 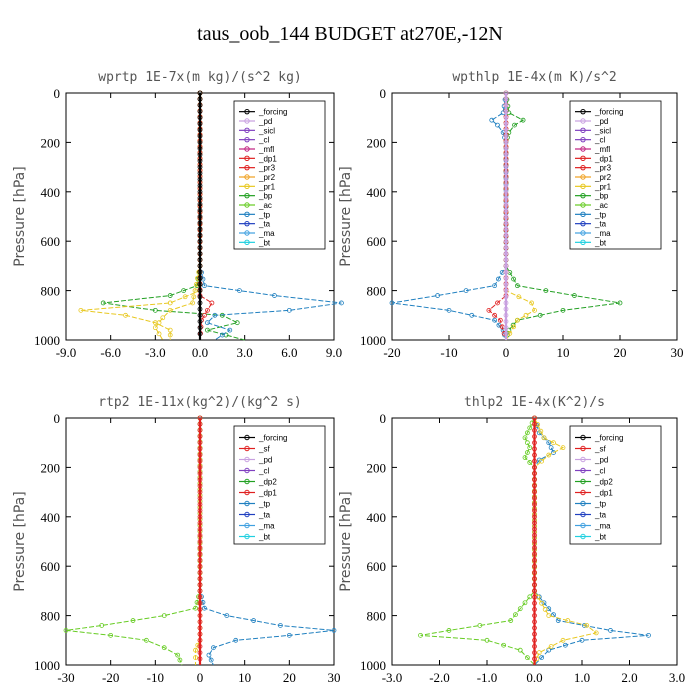 What do you see at coordinates (264, 242) in the screenshot?
I see `legend-label-bt: _bt` at bounding box center [264, 242].